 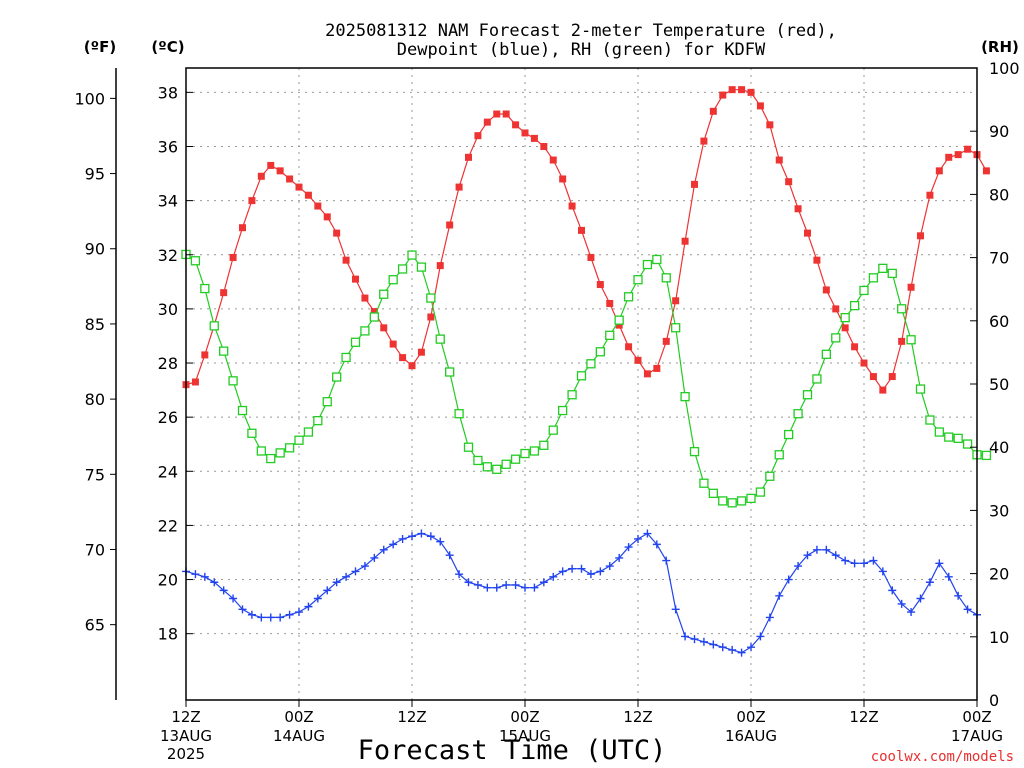 I want to click on dewpoint-line, so click(x=581, y=593).